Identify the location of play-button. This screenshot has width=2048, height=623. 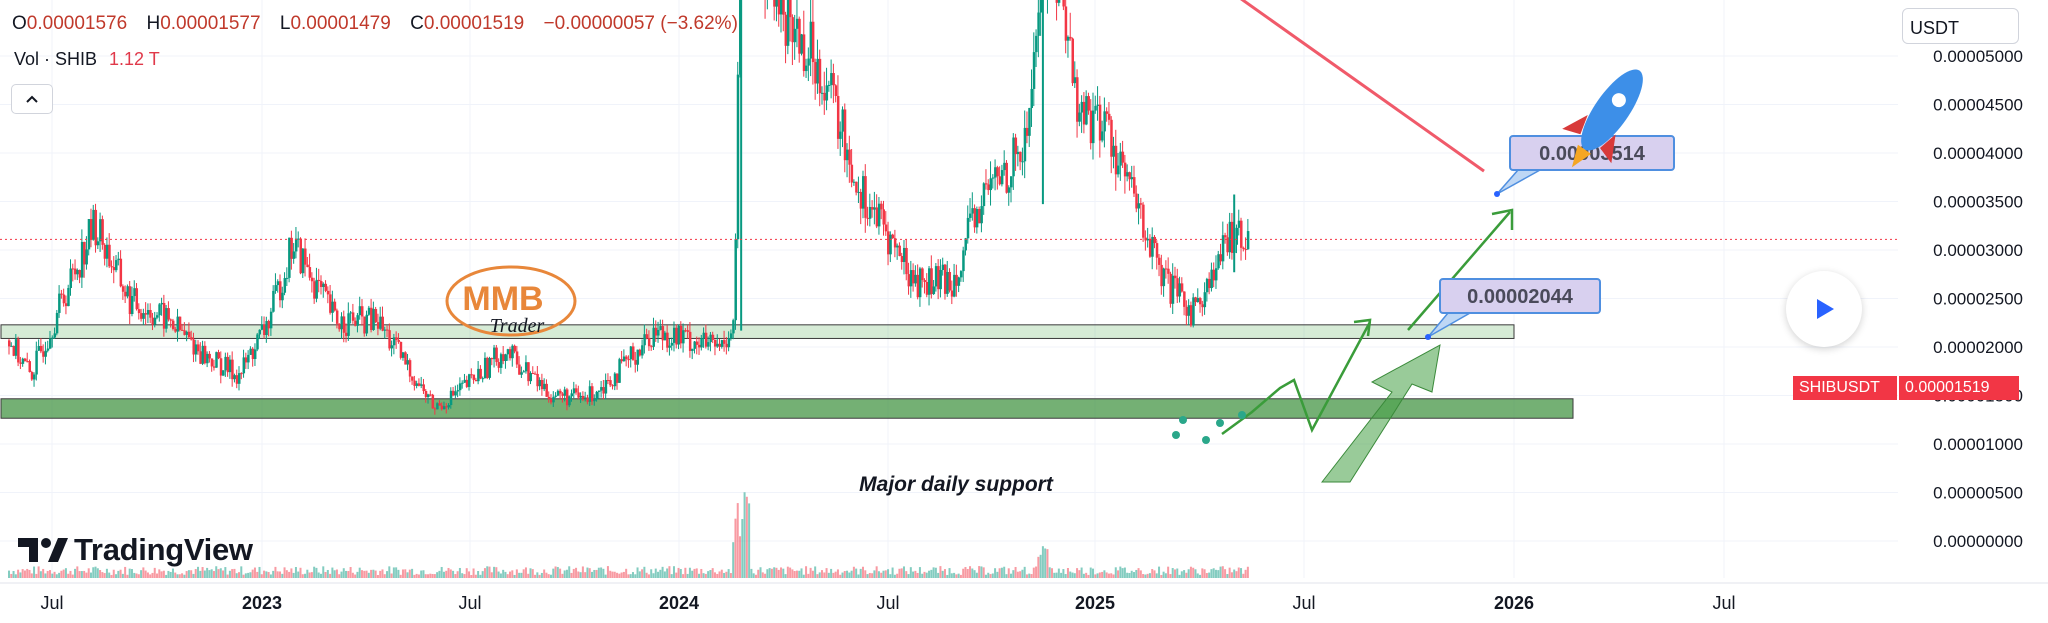
(1824, 309).